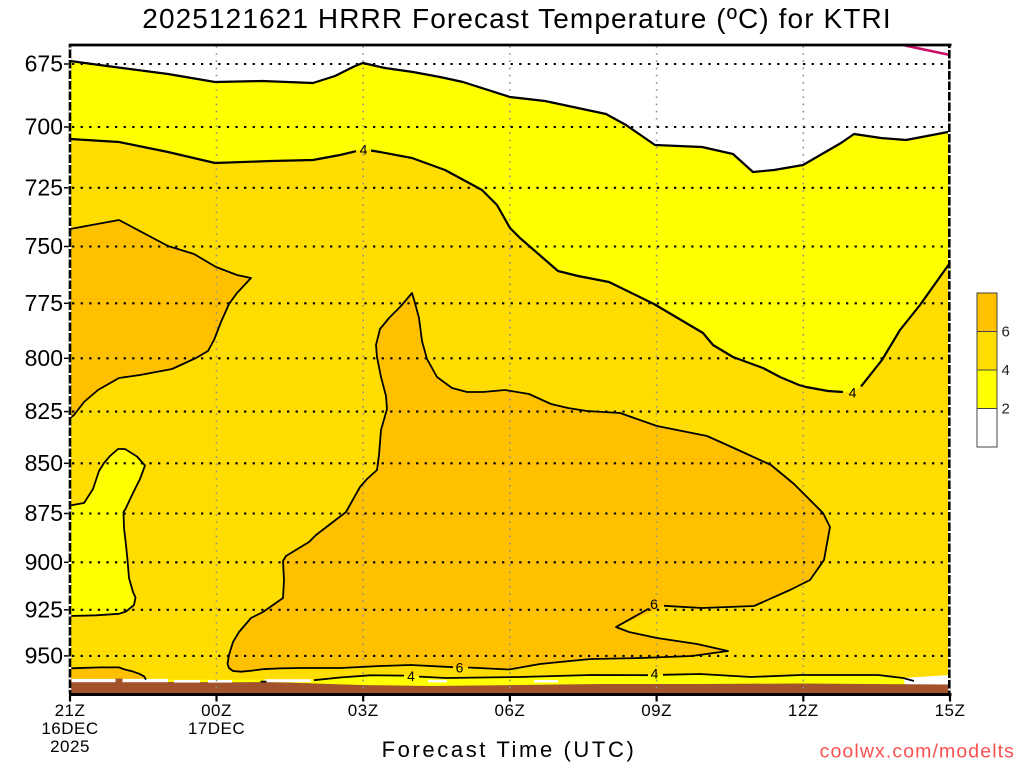 The width and height of the screenshot is (1024, 768). Describe the element at coordinates (917, 752) in the screenshot. I see `svg-text: coolwx.com/modelts` at that location.